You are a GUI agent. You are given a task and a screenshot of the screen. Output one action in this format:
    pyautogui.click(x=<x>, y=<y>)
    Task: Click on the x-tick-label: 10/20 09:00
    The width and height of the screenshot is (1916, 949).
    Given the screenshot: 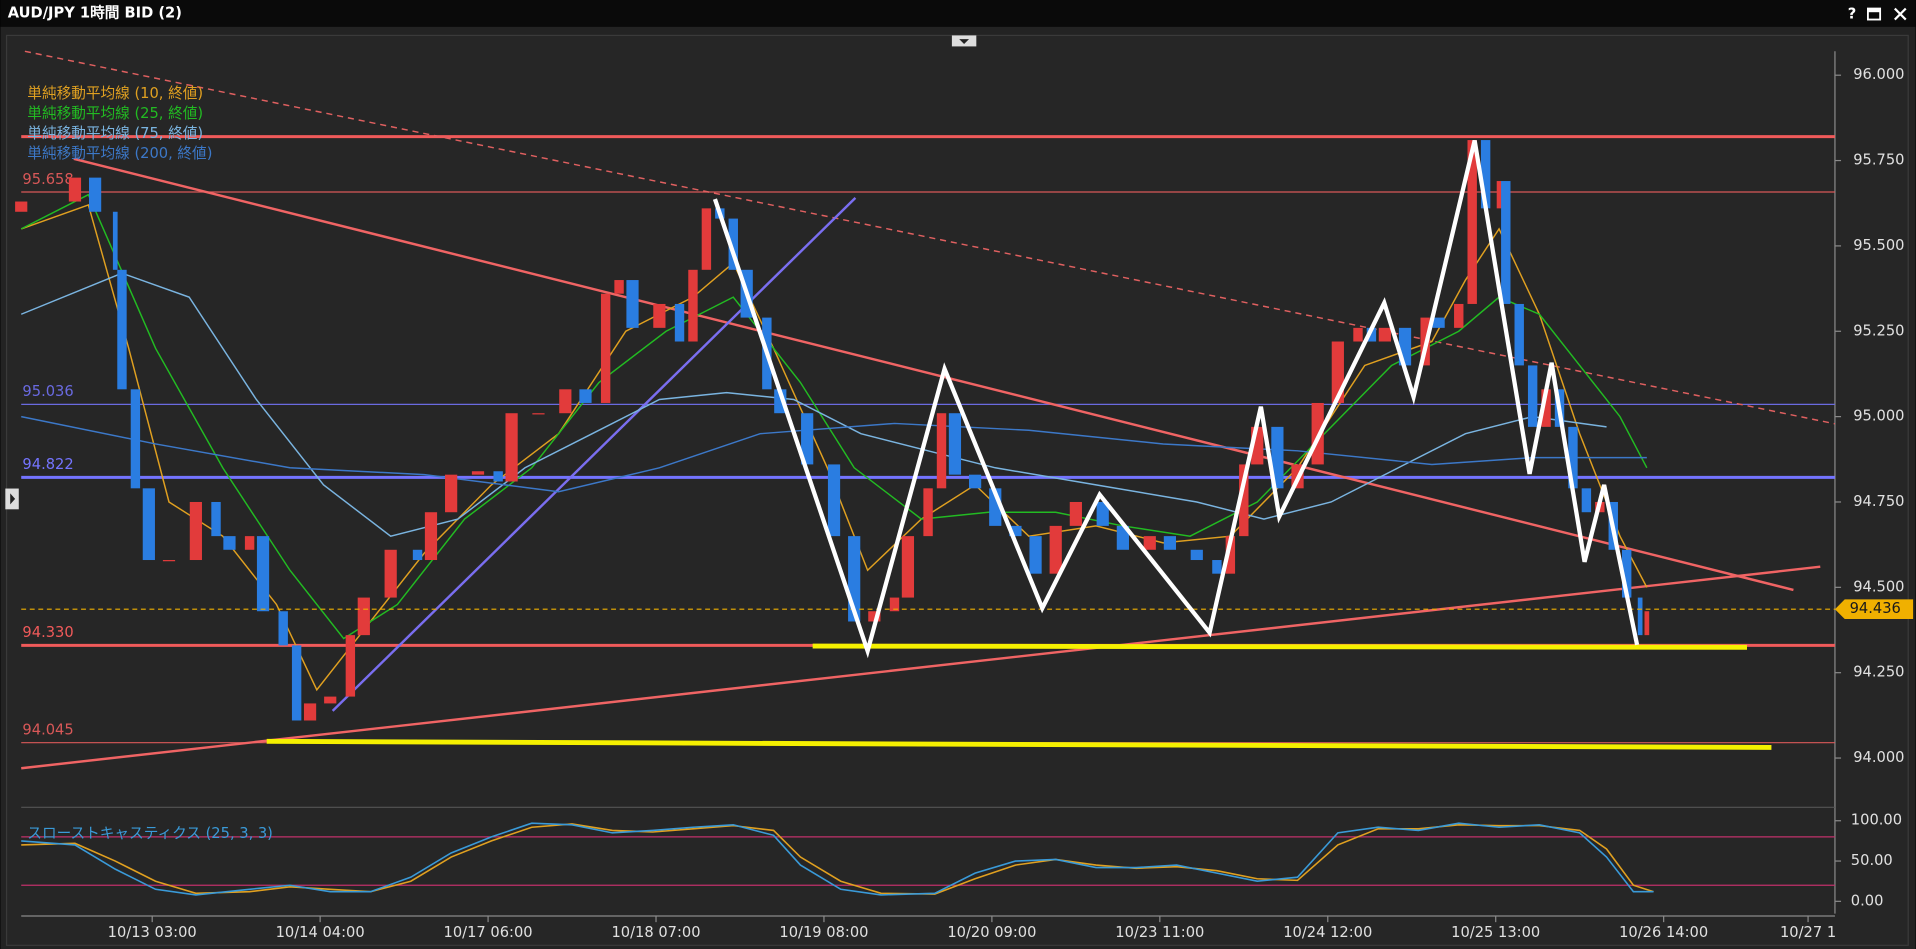 What is the action you would take?
    pyautogui.click(x=991, y=932)
    